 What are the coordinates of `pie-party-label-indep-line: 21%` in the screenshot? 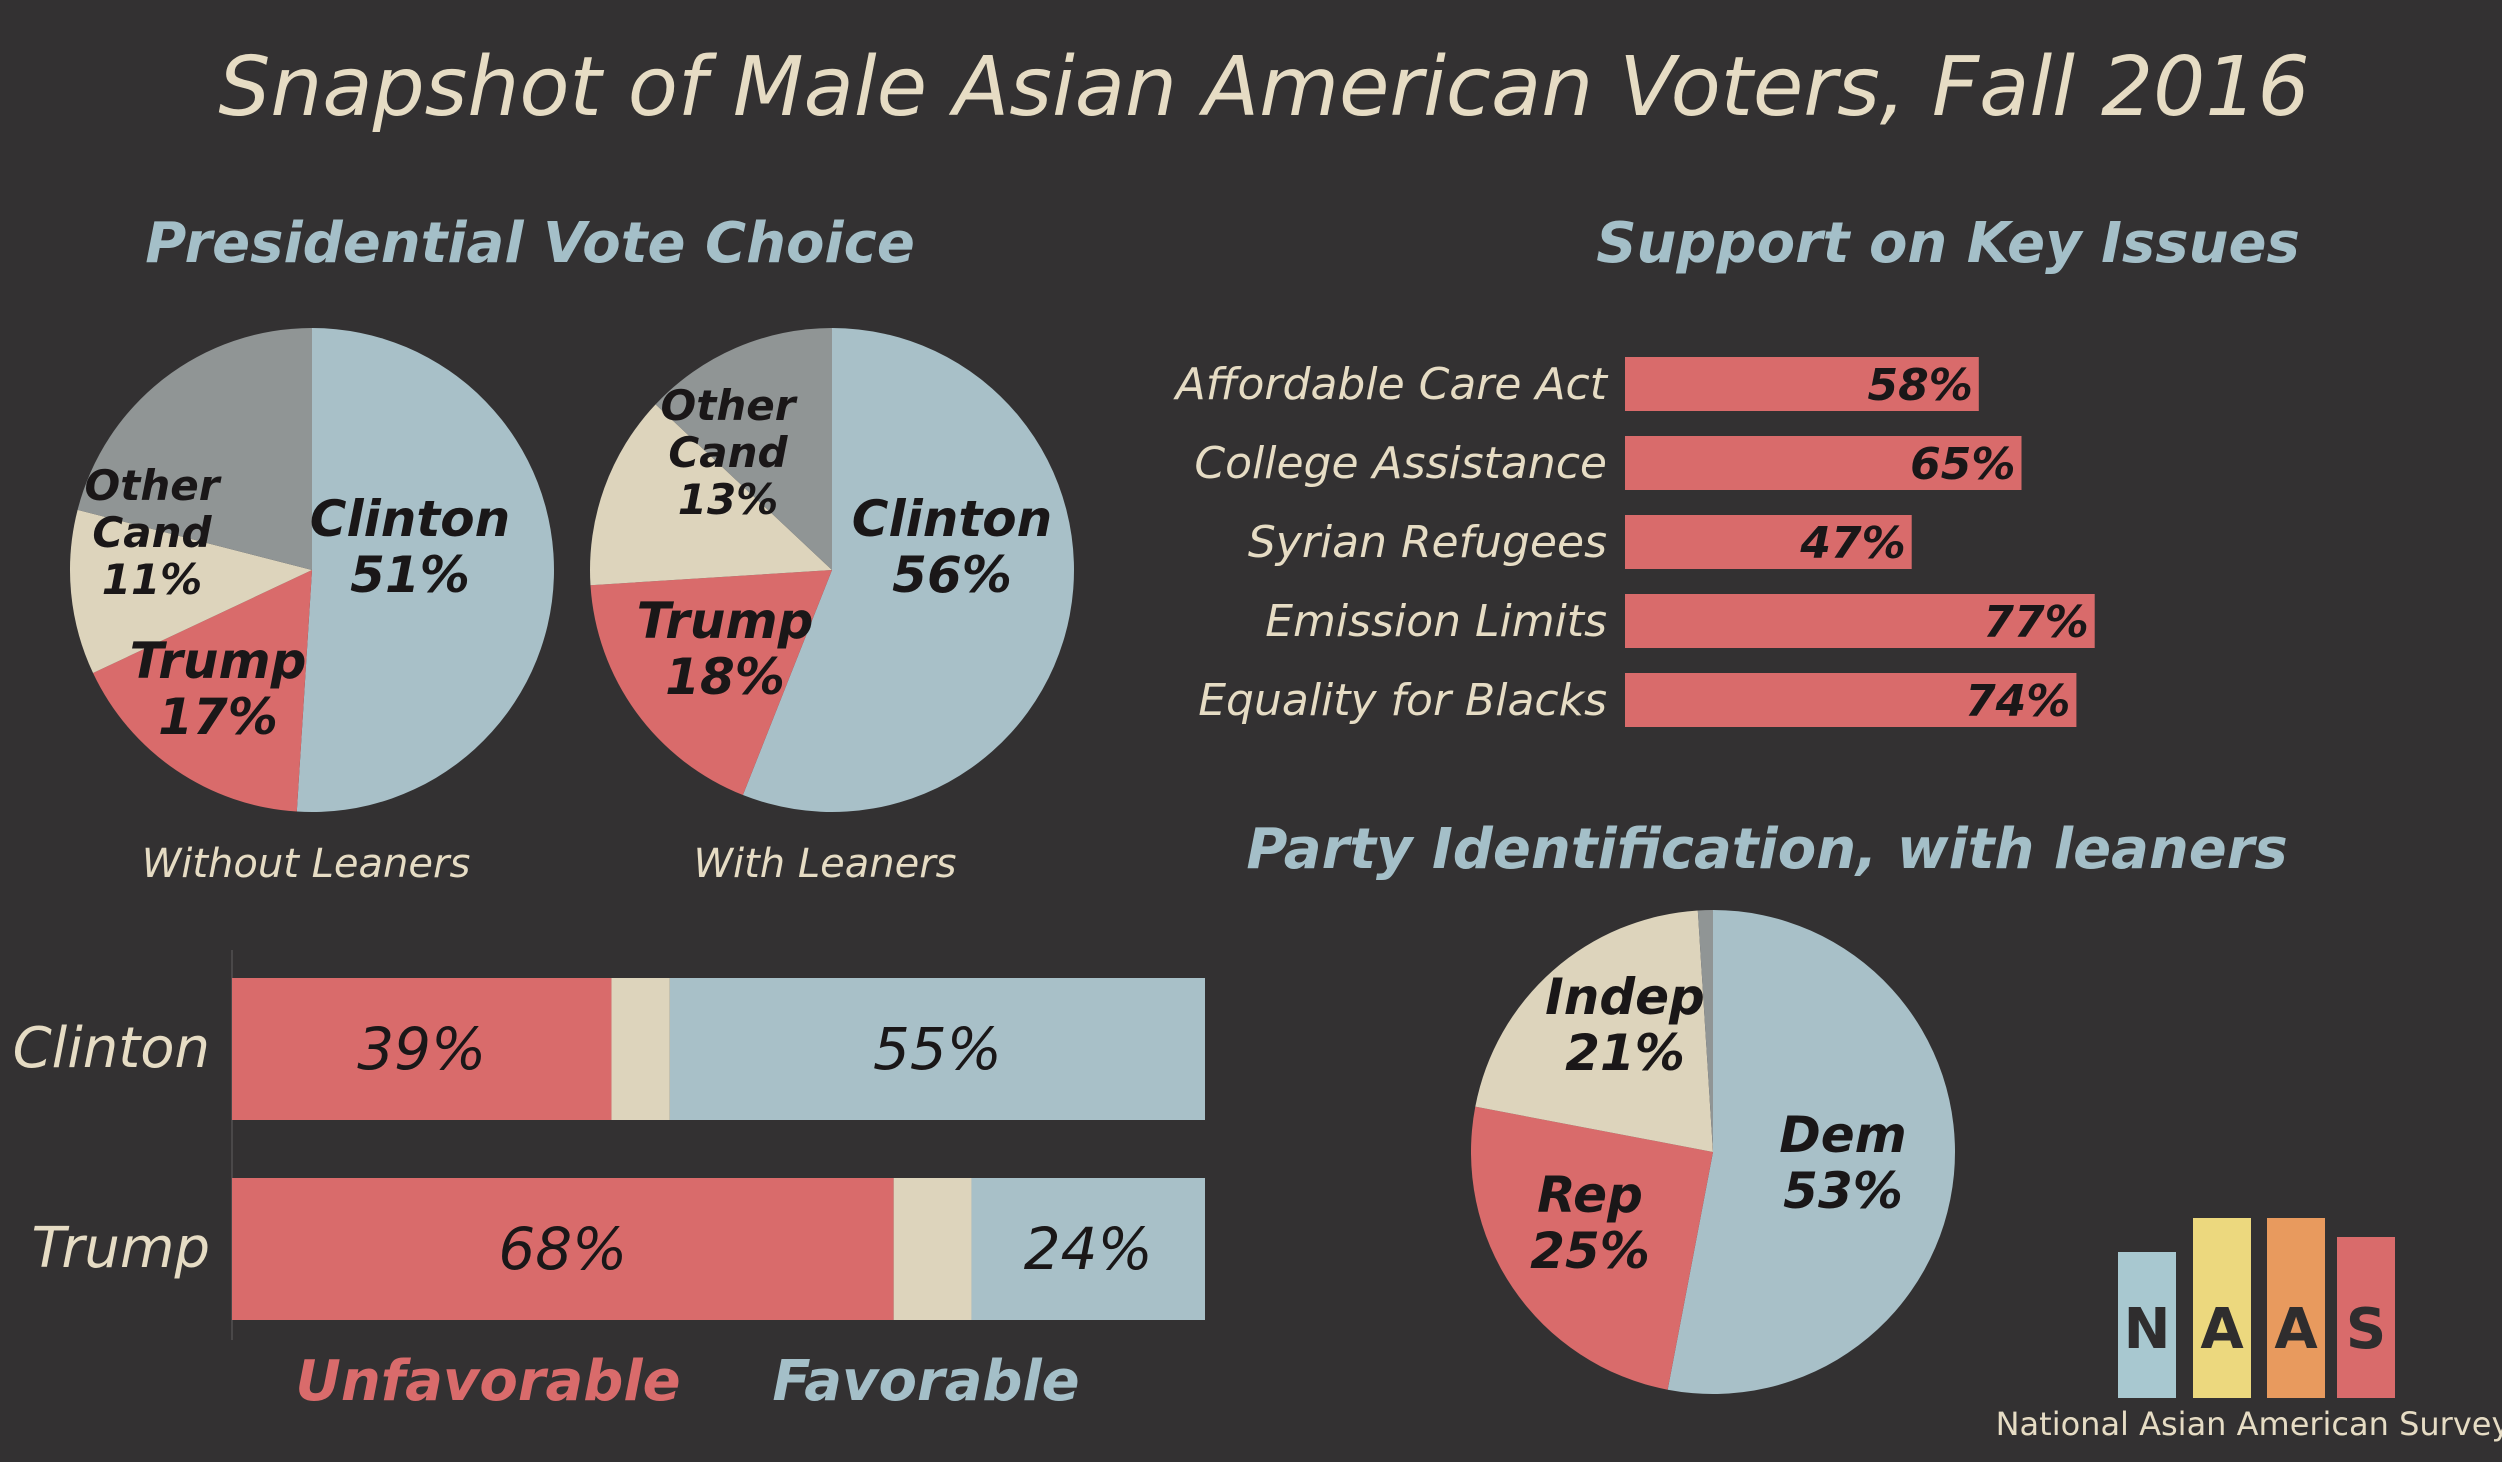 It's located at (1625, 1053).